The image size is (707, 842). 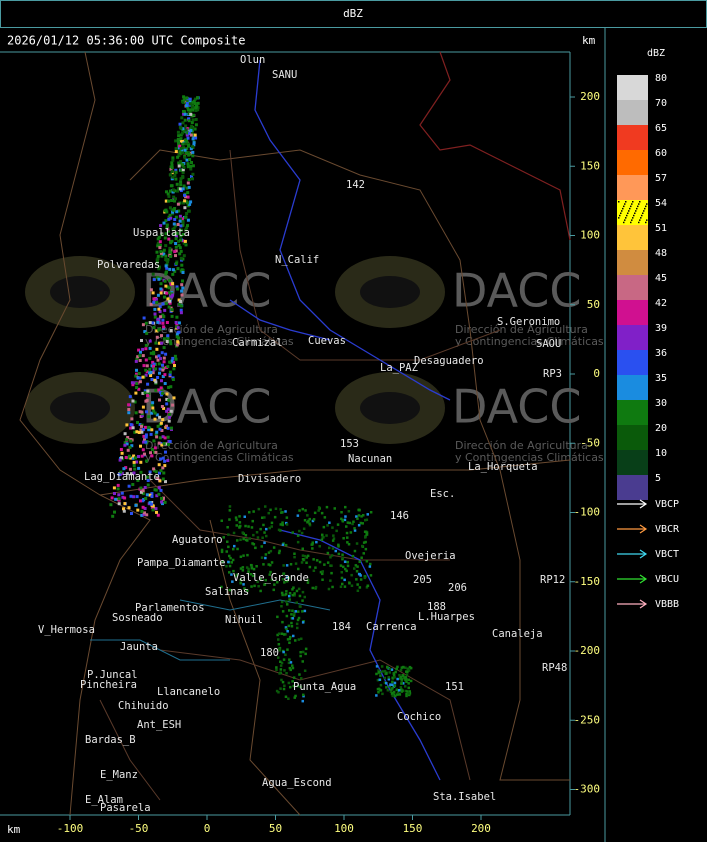 What do you see at coordinates (449, 361) in the screenshot?
I see `place-label: Desaguadero` at bounding box center [449, 361].